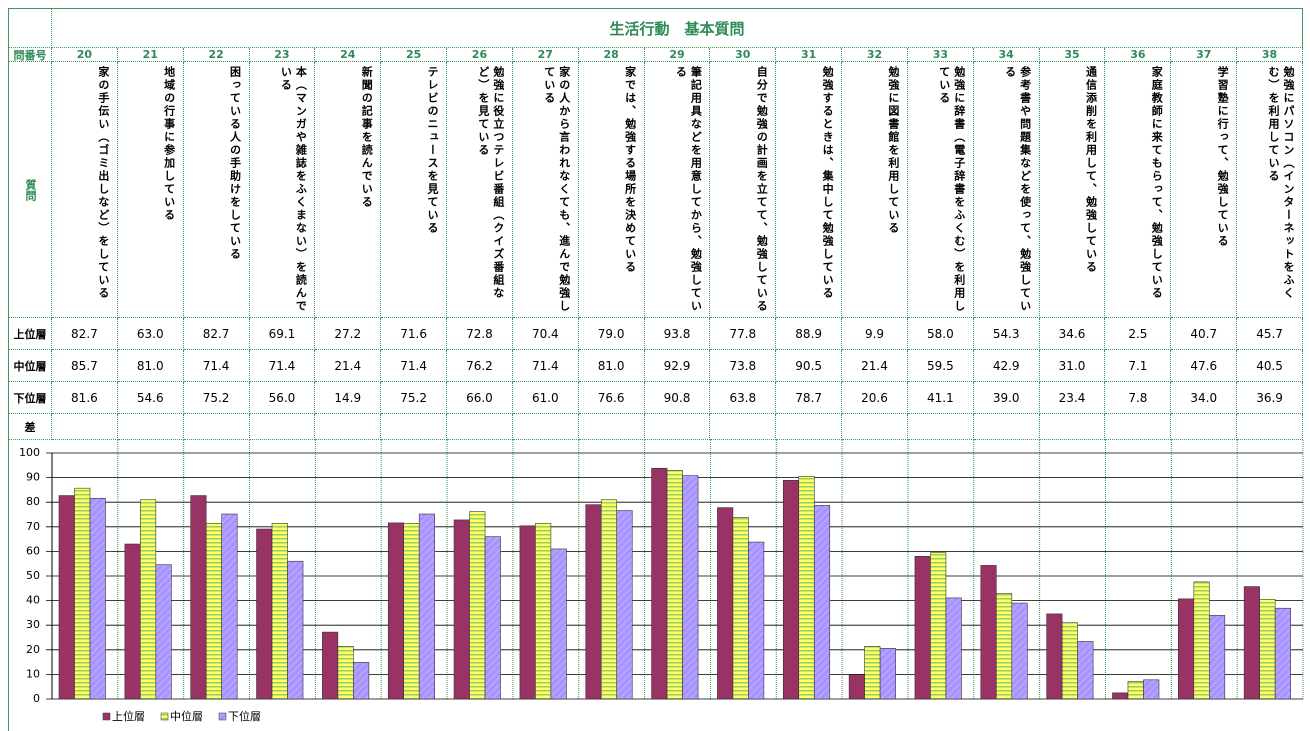 This screenshot has width=1310, height=731. What do you see at coordinates (677, 28) in the screenshot?
I see `title: 生活行動 基本質問` at bounding box center [677, 28].